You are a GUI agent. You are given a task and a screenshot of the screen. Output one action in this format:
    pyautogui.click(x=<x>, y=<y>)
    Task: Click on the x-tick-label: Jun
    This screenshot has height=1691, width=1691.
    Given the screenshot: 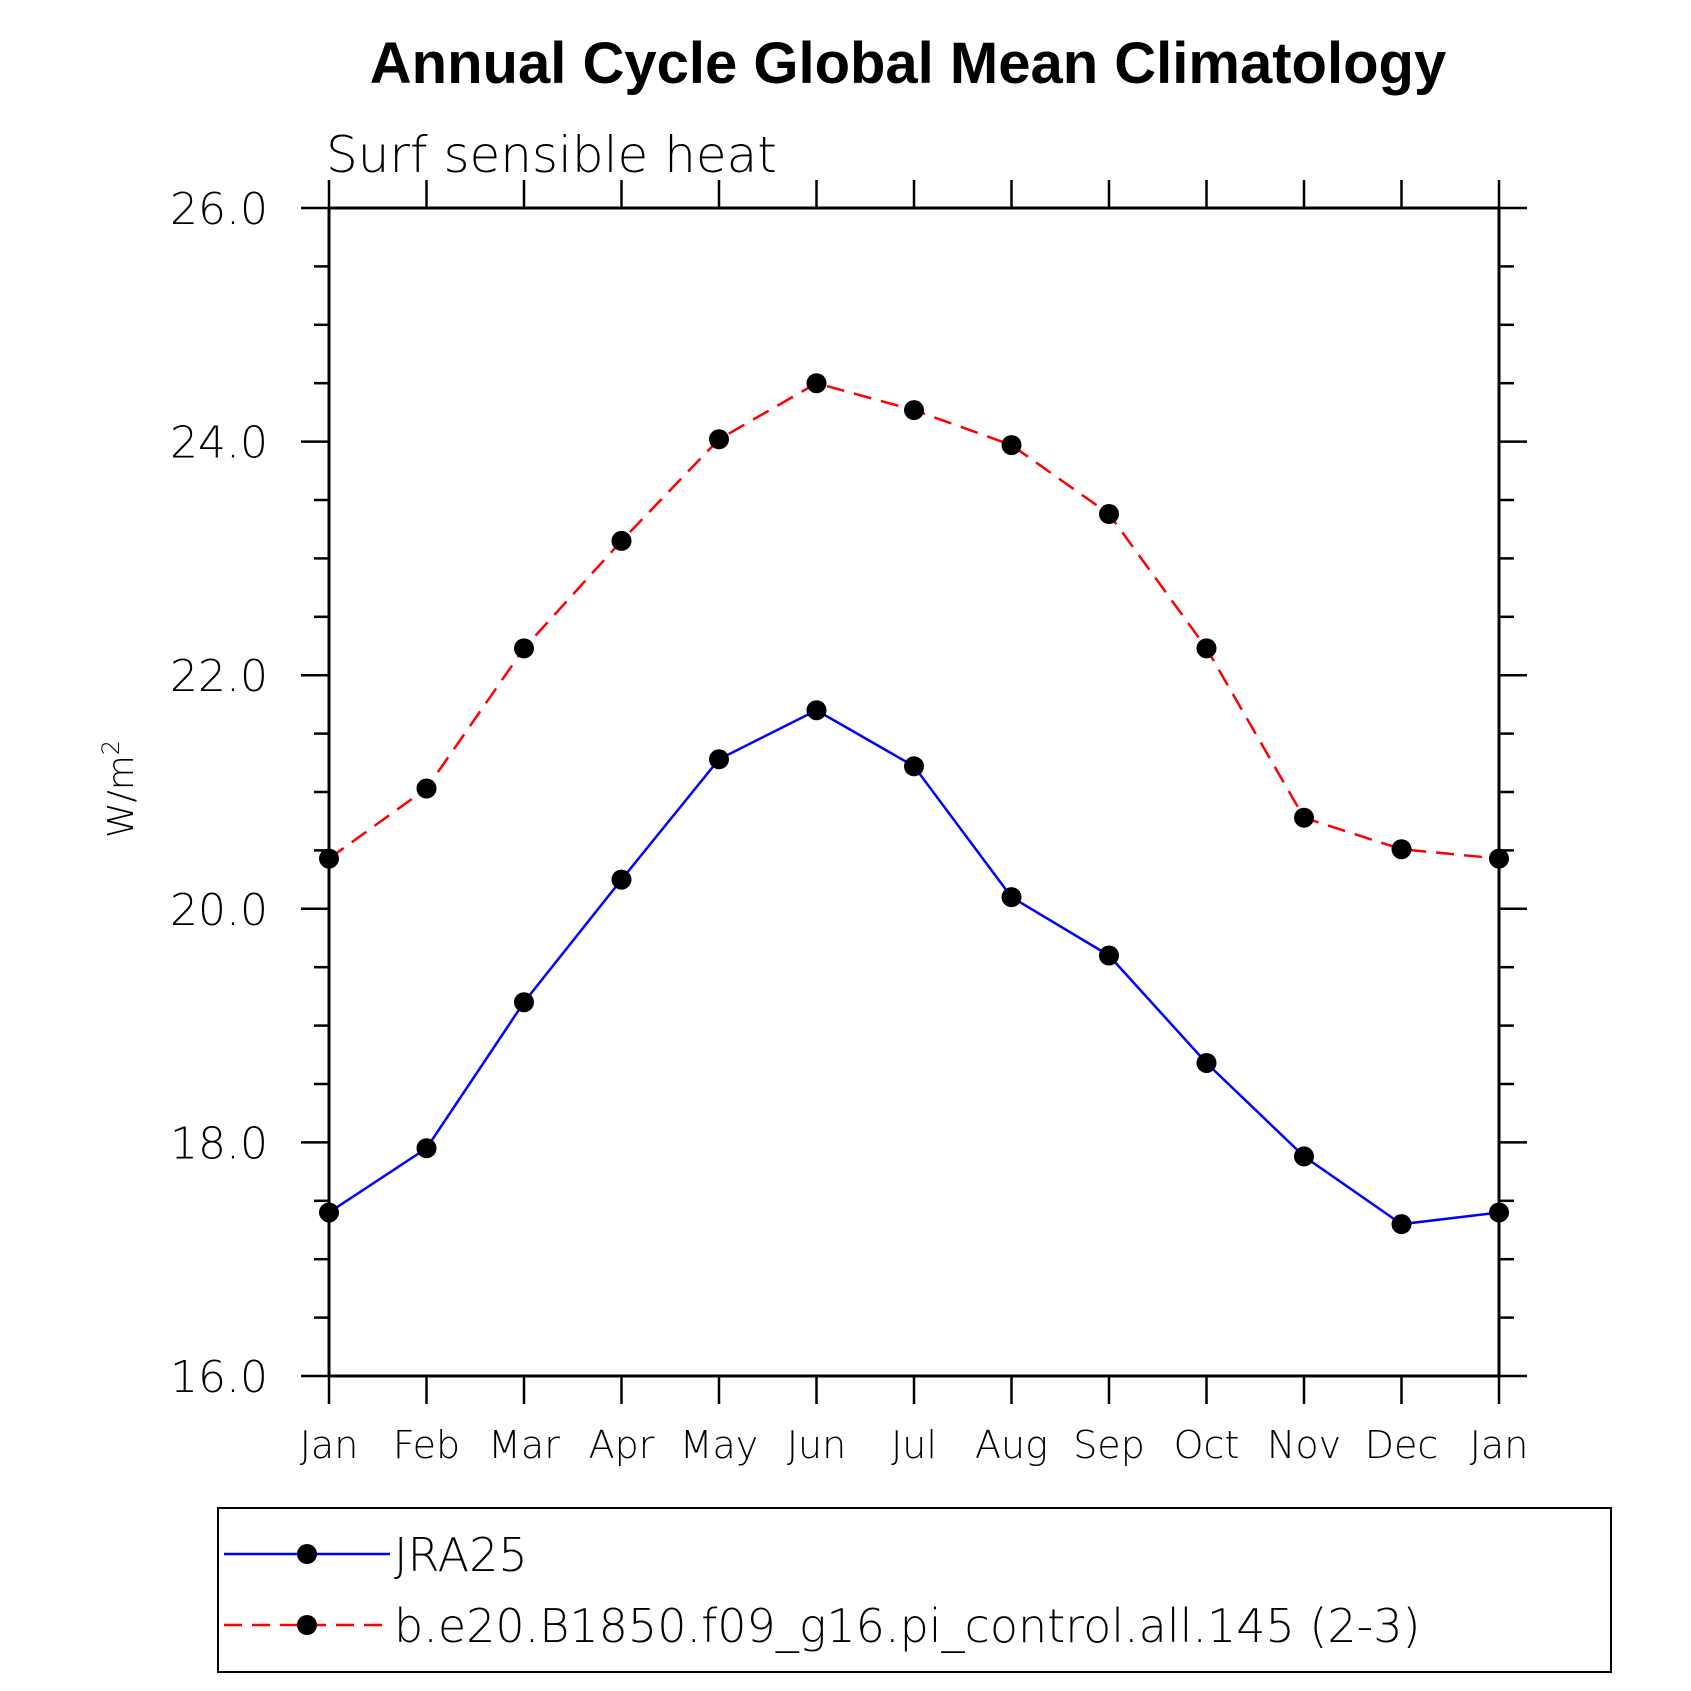 What is the action you would take?
    pyautogui.click(x=816, y=1445)
    